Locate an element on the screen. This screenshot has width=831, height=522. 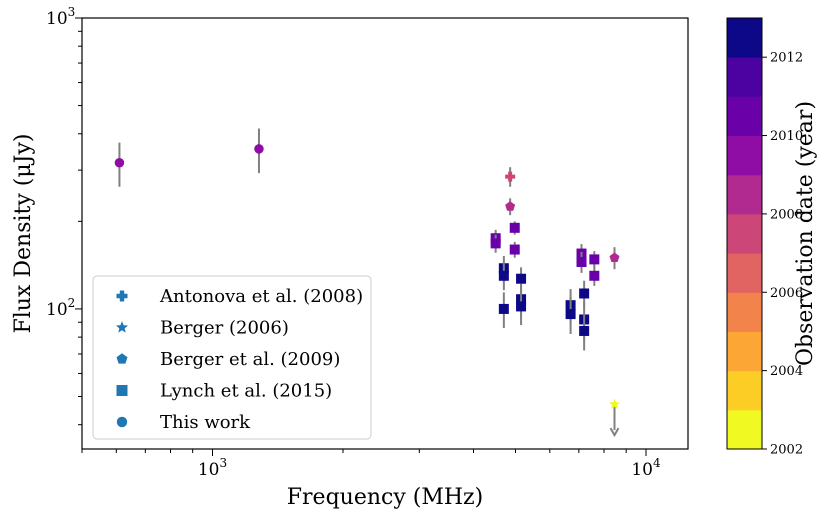
series-pentagon is located at coordinates (562, 234).